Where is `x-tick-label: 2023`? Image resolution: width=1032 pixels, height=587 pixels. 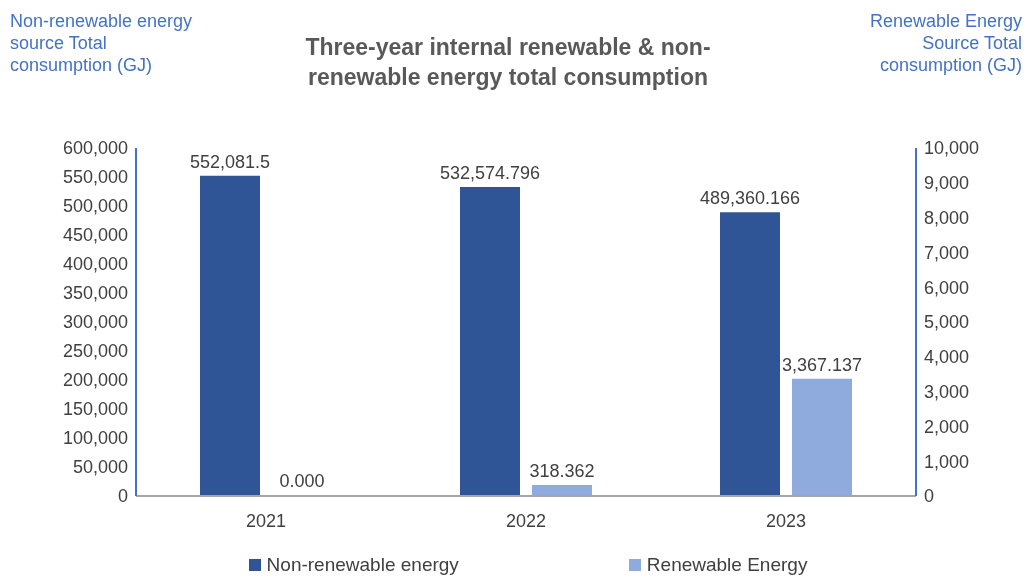
x-tick-label: 2023 is located at coordinates (786, 520).